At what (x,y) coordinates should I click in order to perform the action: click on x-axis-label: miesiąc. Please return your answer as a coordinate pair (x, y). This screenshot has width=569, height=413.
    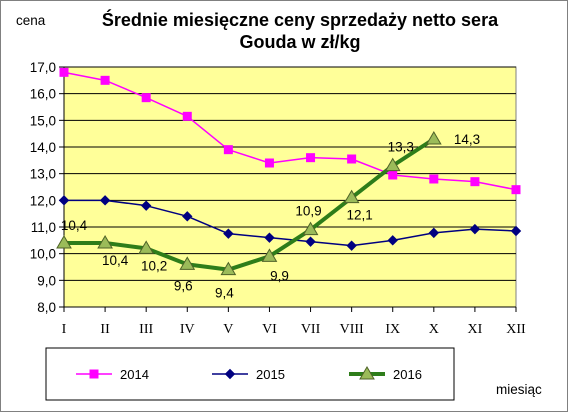
    Looking at the image, I should click on (519, 389).